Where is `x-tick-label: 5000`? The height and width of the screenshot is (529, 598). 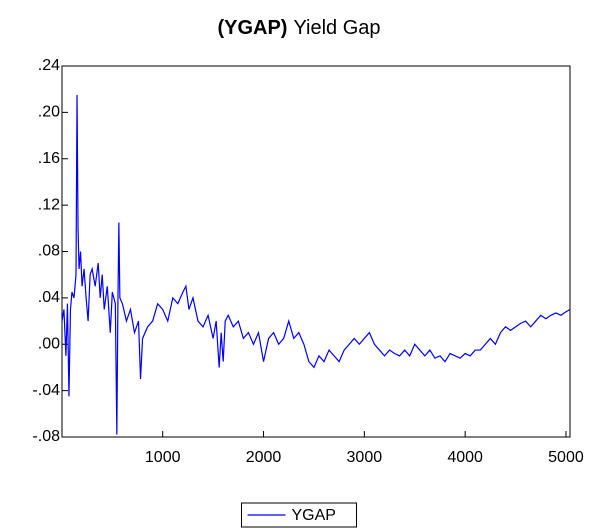 x-tick-label: 5000 is located at coordinates (566, 457).